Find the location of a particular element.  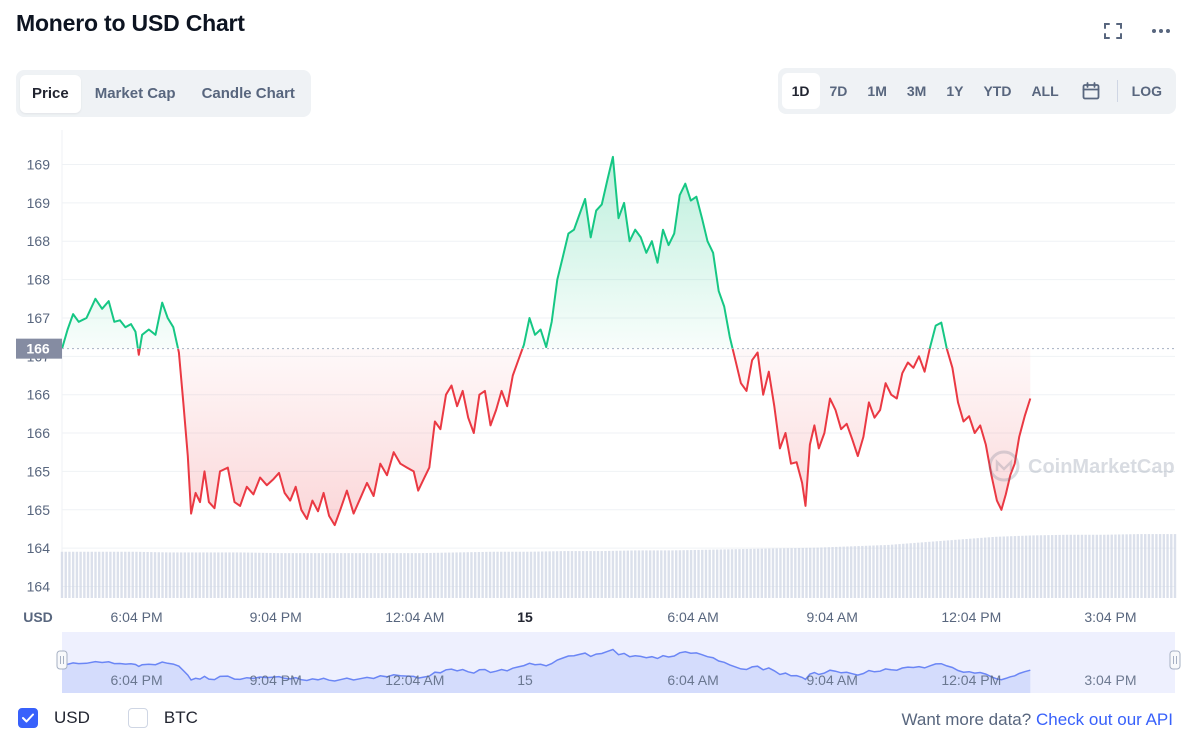

checkbox-btc is located at coordinates (137, 718).